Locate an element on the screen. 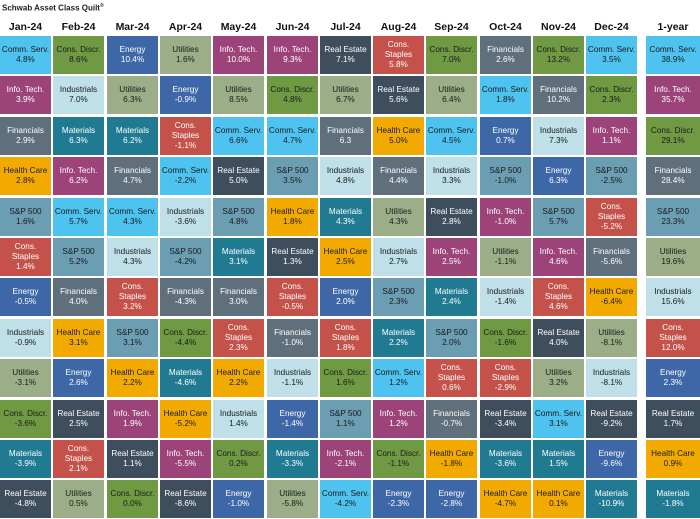  quilt-cell: Cons. Discr. -3.6% is located at coordinates (25, 418).